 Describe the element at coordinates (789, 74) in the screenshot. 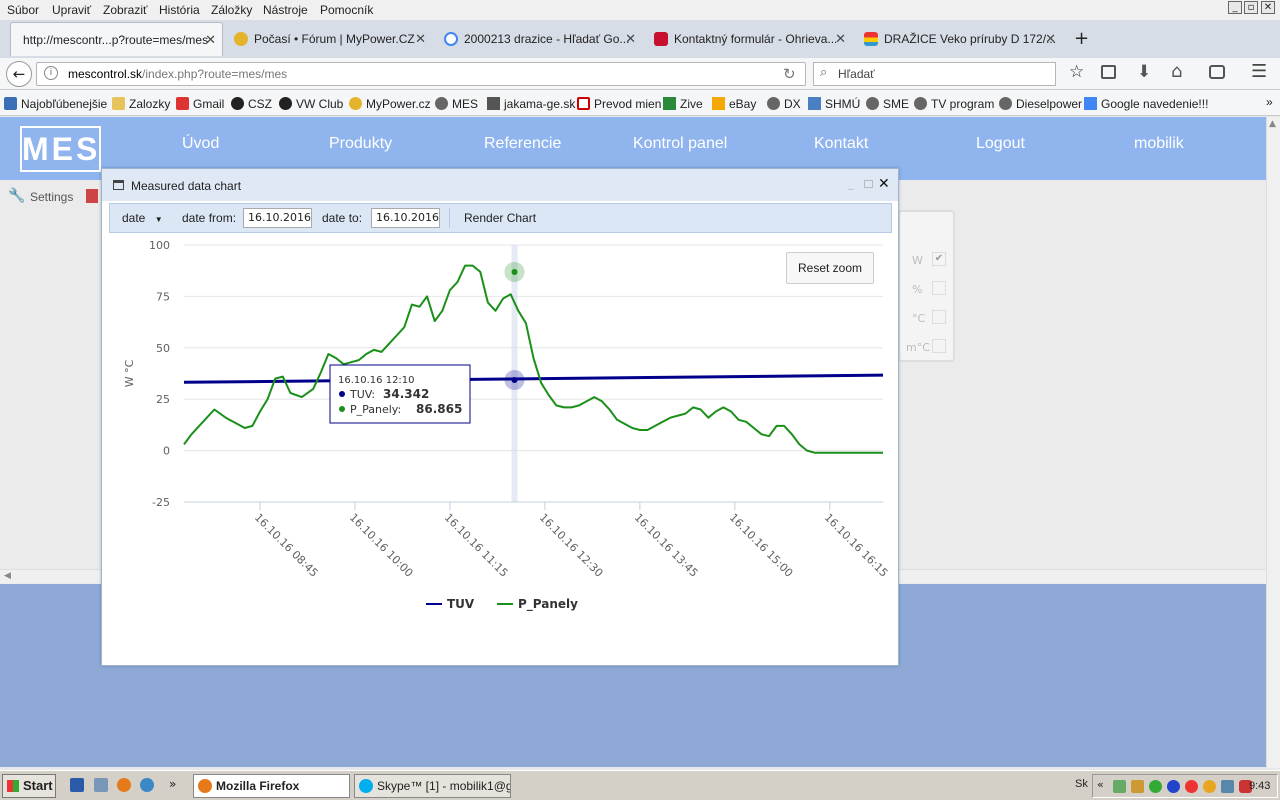

I see `reload-icon: ↻` at that location.